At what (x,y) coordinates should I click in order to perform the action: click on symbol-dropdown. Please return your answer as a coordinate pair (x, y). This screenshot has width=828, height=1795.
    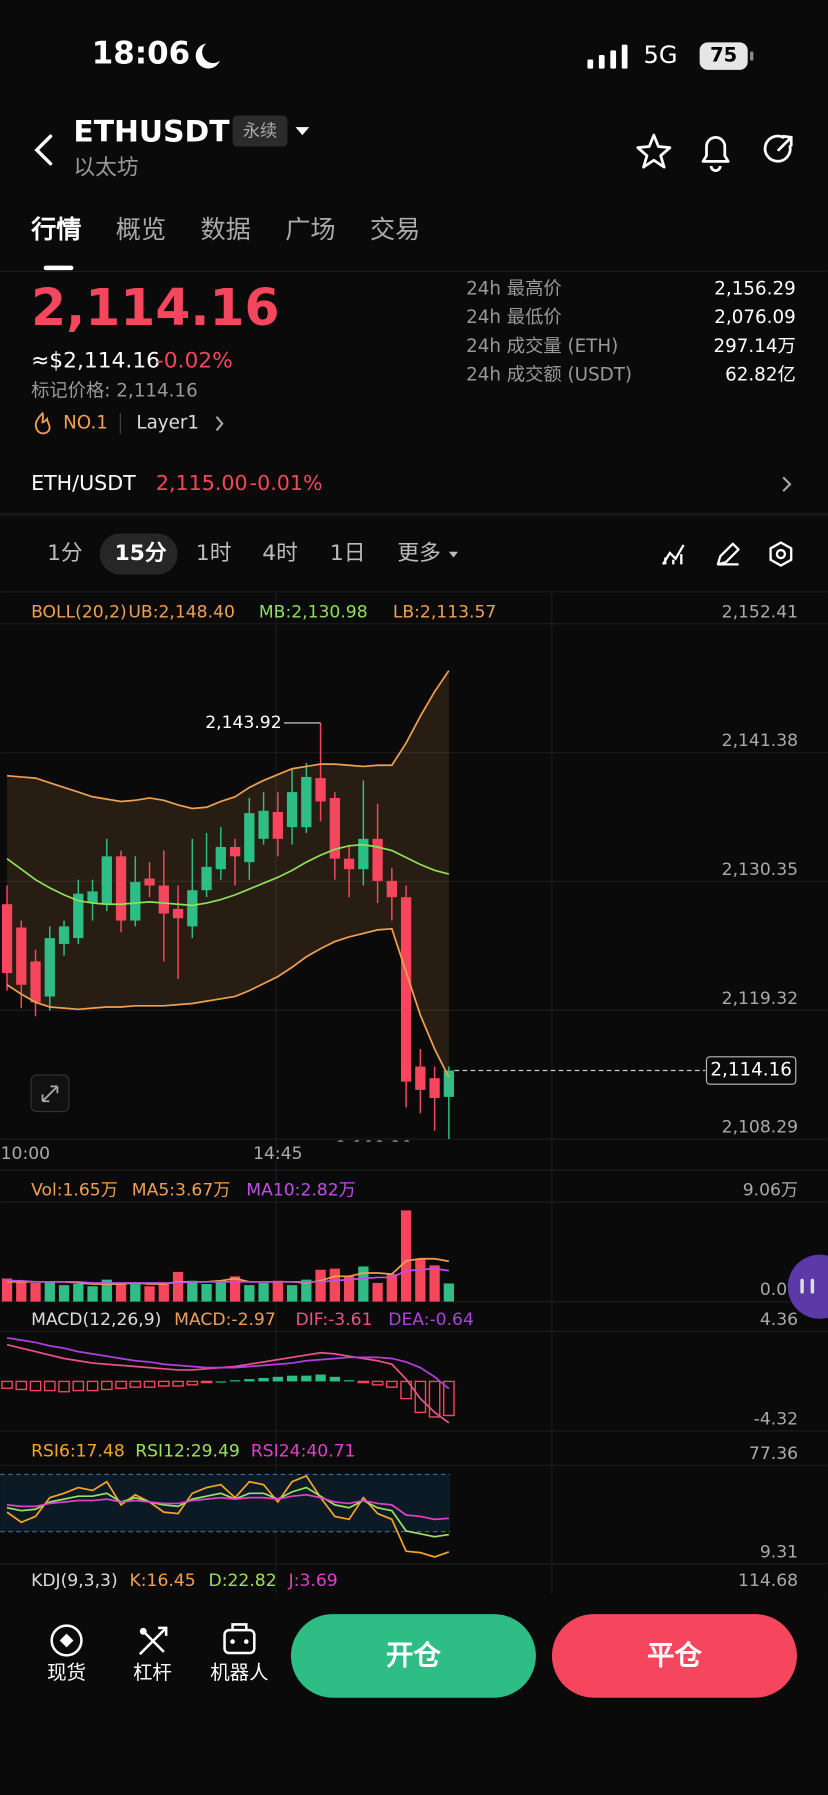
    Looking at the image, I should click on (302, 131).